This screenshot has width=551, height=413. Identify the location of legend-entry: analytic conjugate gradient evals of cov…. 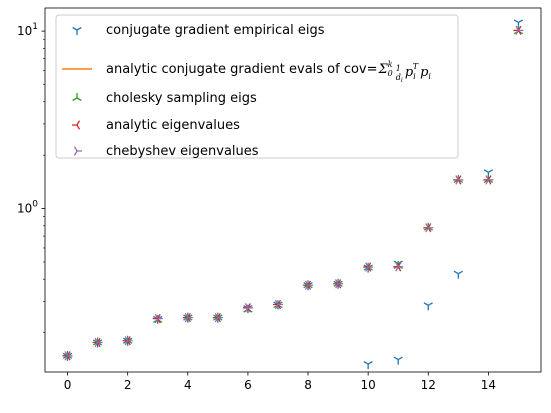
(246, 72).